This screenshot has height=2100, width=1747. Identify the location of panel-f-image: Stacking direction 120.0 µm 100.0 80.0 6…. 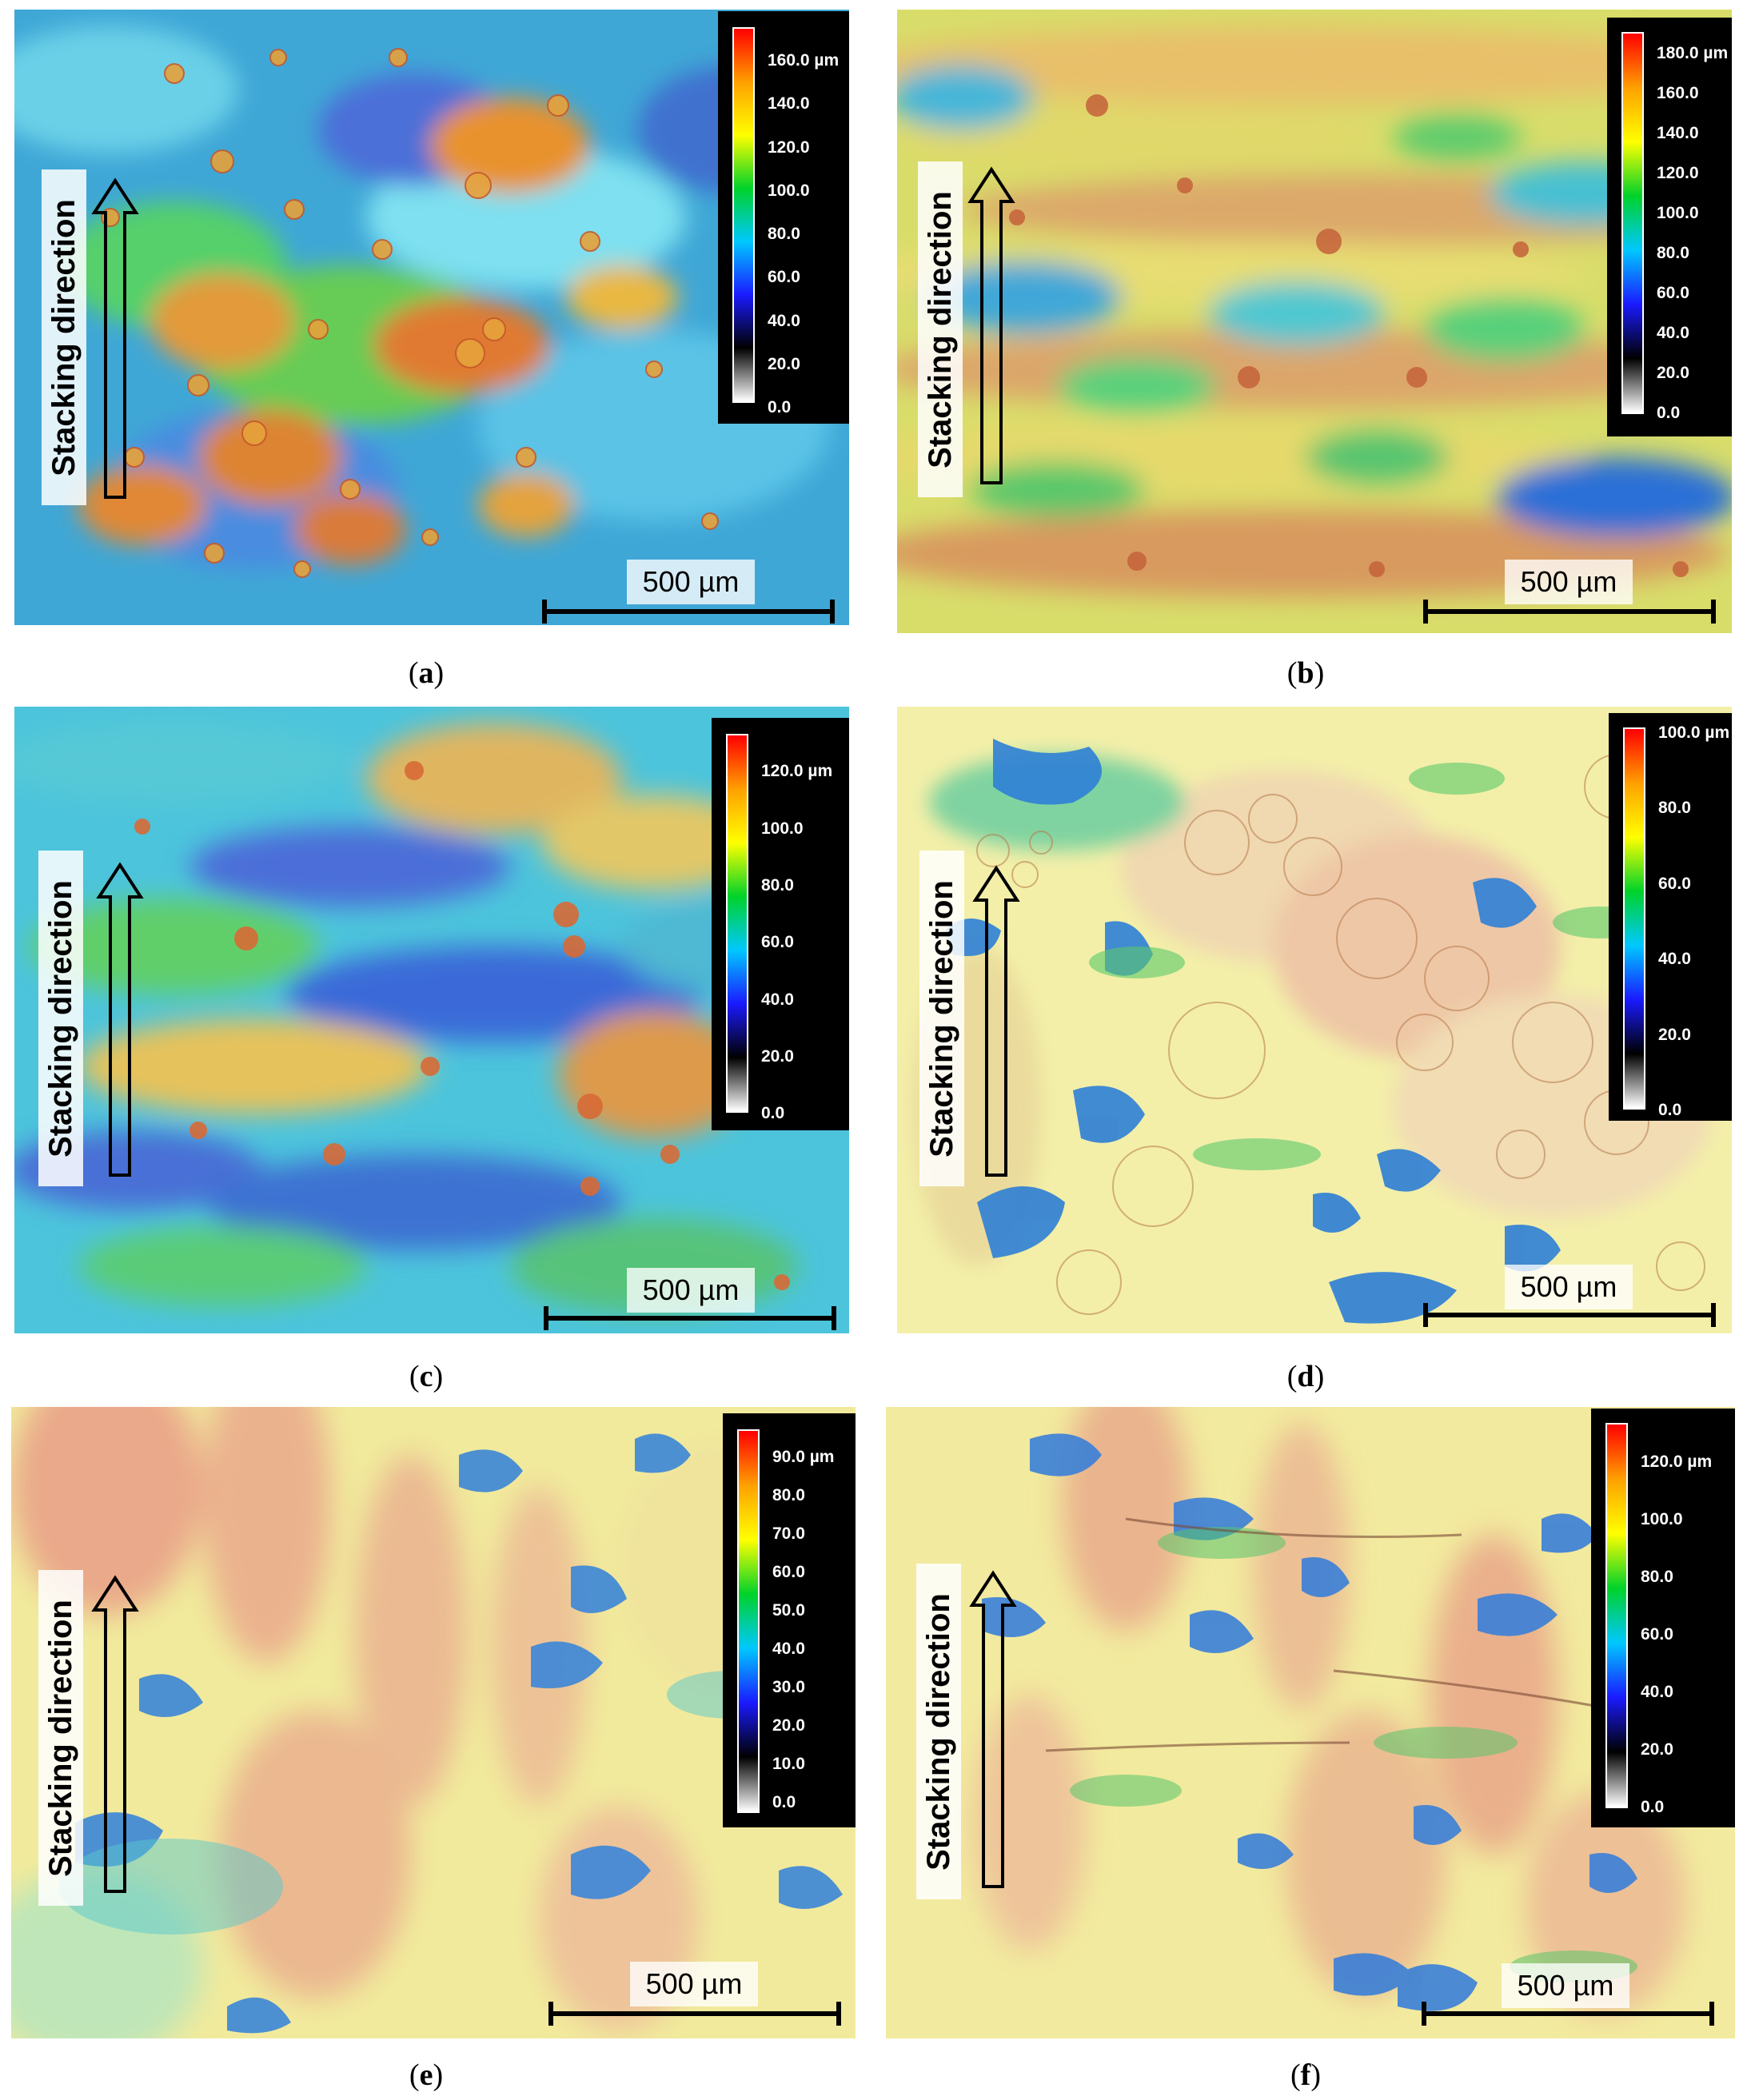
(1310, 1723).